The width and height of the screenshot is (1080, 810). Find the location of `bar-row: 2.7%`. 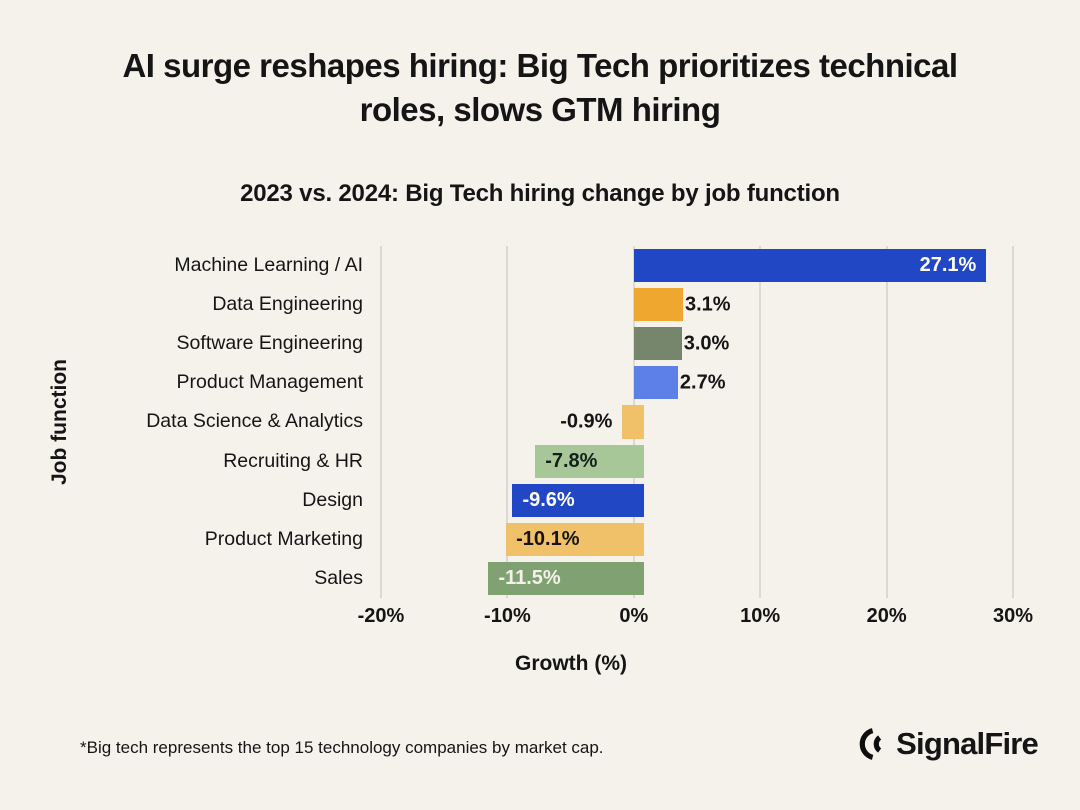

bar-row: 2.7% is located at coordinates (697, 382).